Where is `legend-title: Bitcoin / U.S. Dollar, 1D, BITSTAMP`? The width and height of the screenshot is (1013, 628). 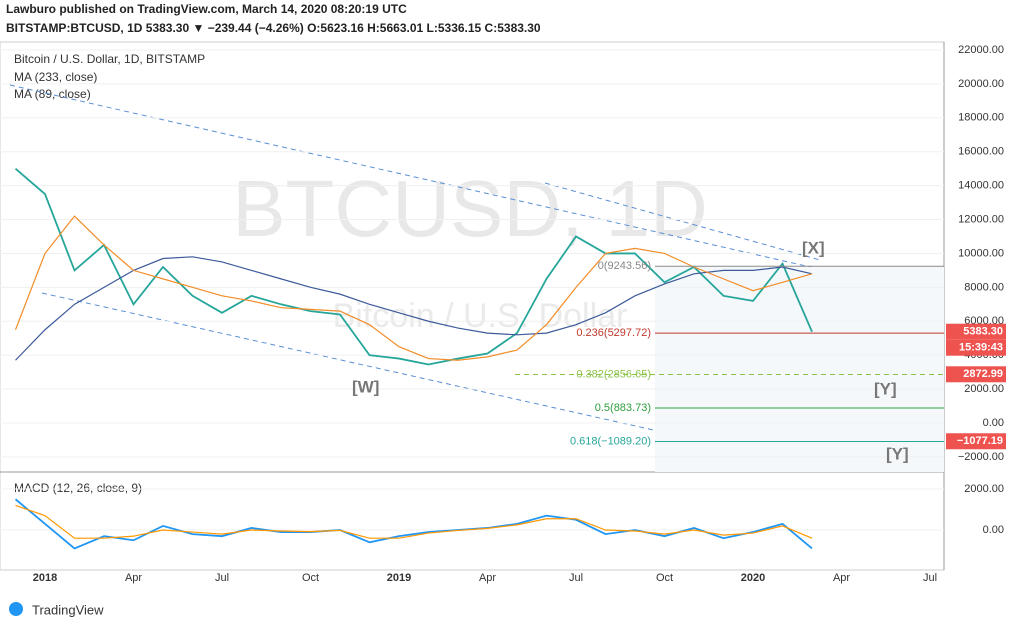
legend-title: Bitcoin / U.S. Dollar, 1D, BITSTAMP is located at coordinates (109, 59).